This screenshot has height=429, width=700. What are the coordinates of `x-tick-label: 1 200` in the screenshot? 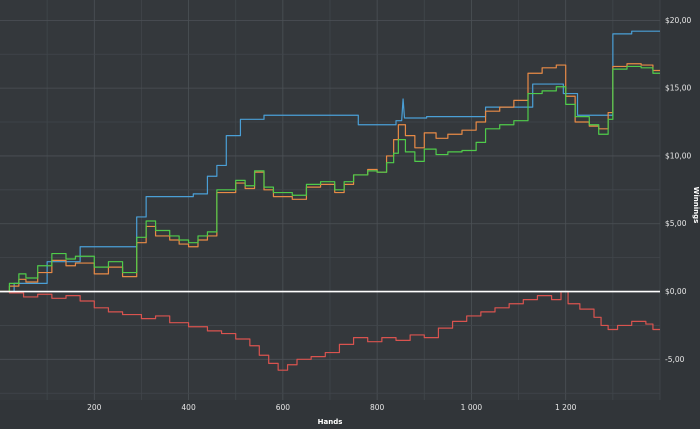 It's located at (566, 407).